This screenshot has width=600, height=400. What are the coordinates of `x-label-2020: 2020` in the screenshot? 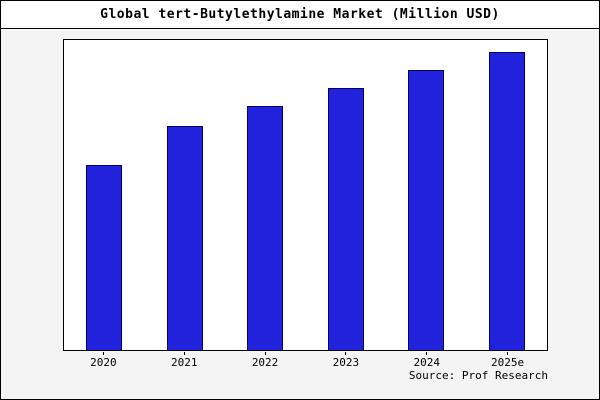 It's located at (103, 362).